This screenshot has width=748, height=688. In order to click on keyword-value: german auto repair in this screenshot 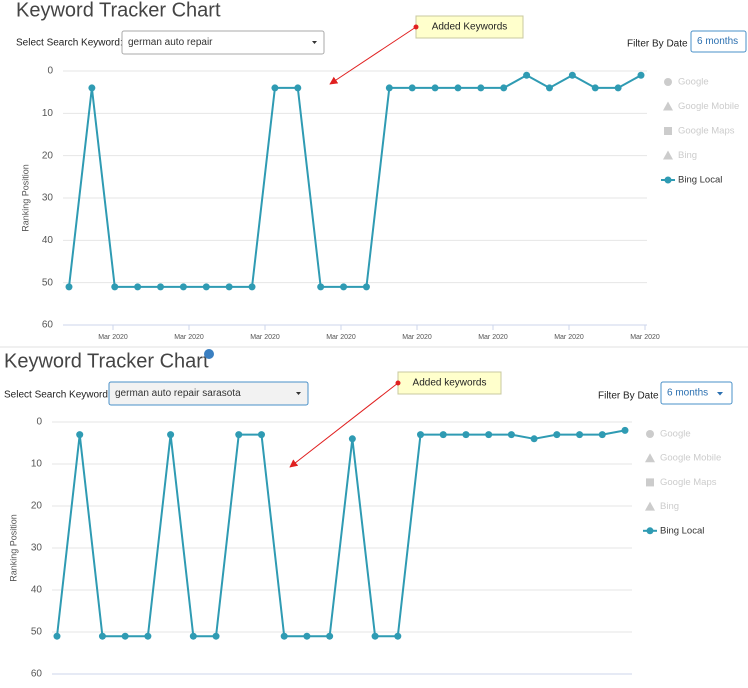, I will do `click(170, 42)`.